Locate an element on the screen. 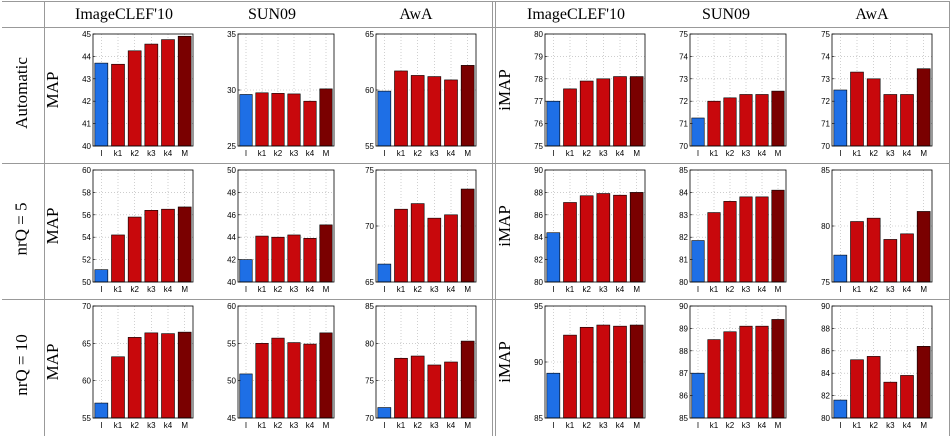 The height and width of the screenshot is (443, 952). y-tick-label: 84 is located at coordinates (825, 373).